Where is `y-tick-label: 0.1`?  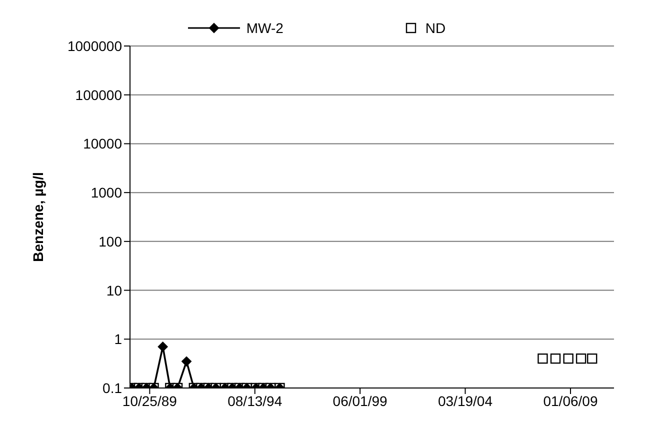
y-tick-label: 0.1 is located at coordinates (112, 388).